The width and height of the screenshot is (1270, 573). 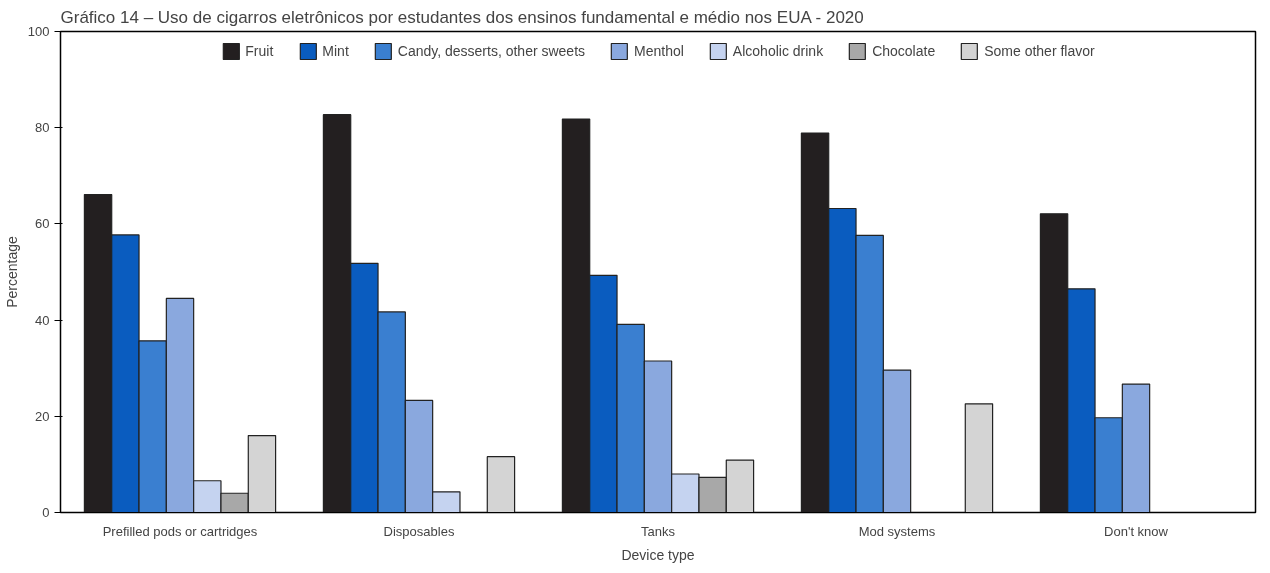 What do you see at coordinates (778, 51) in the screenshot?
I see `legend-label: Alcoholic drink` at bounding box center [778, 51].